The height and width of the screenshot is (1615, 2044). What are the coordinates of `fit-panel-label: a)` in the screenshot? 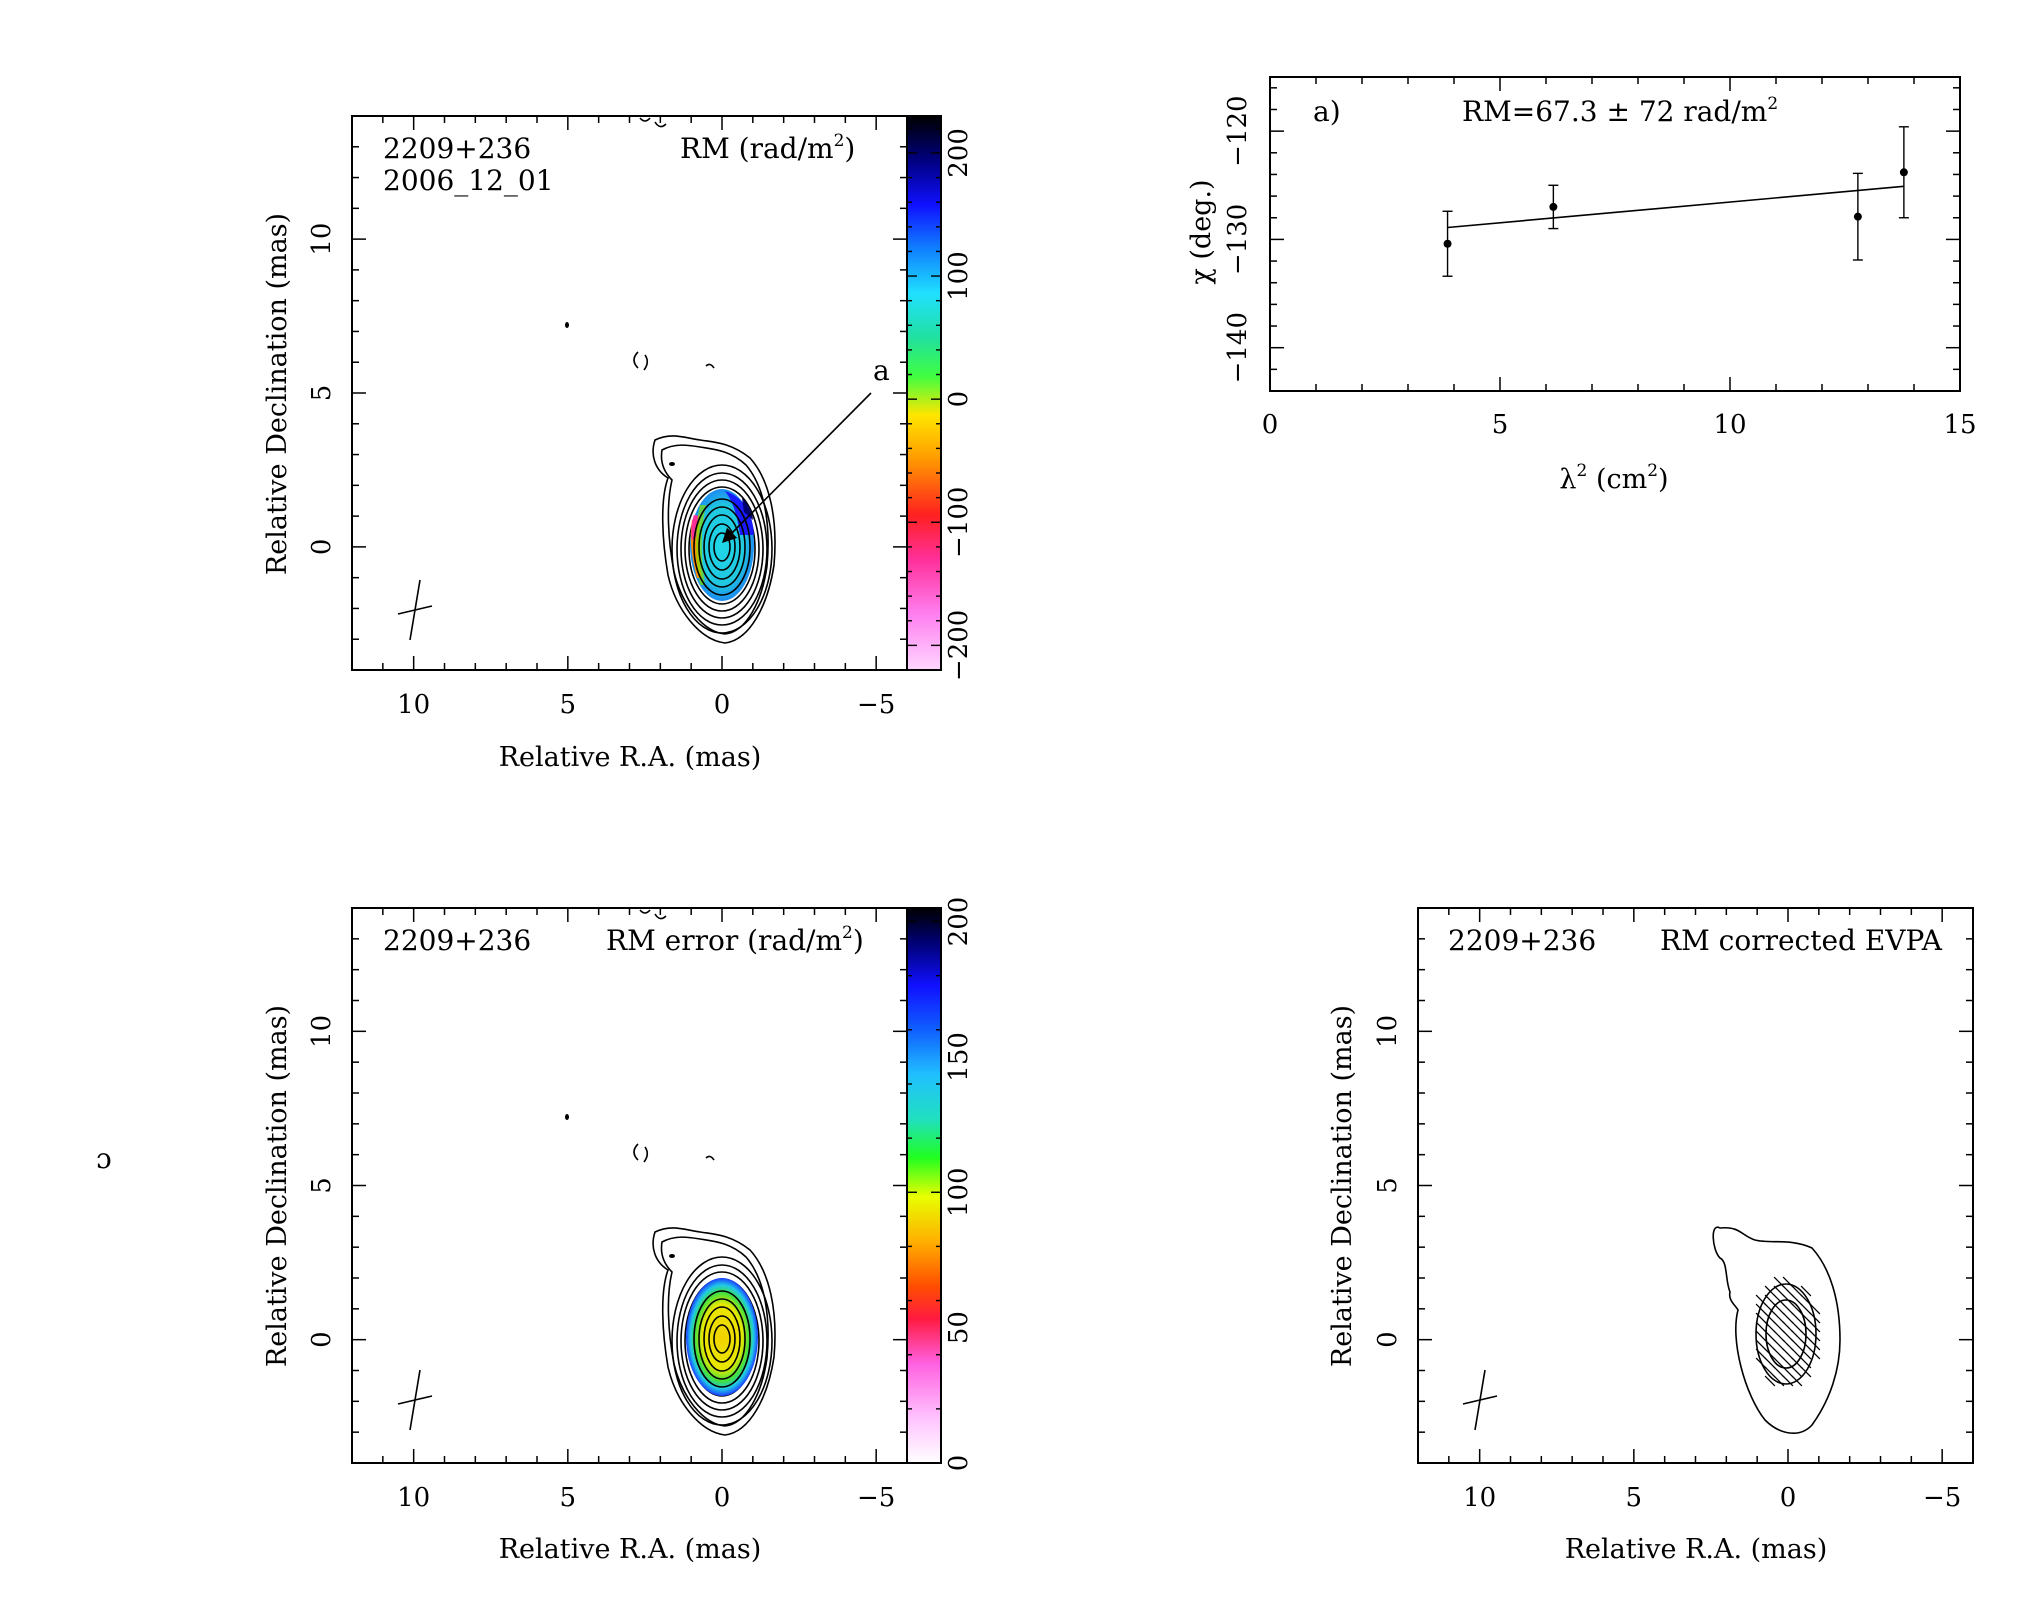 It's located at (1327, 111).